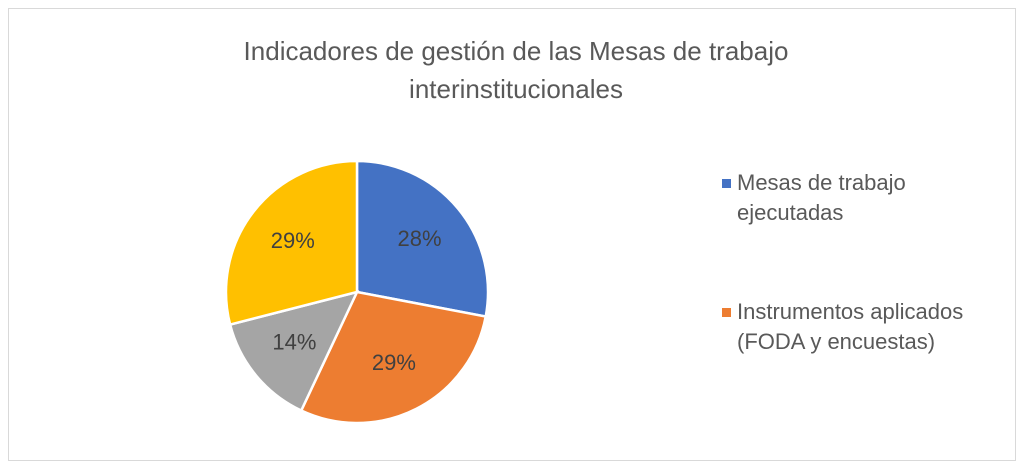  I want to click on data-label: 14%, so click(294, 342).